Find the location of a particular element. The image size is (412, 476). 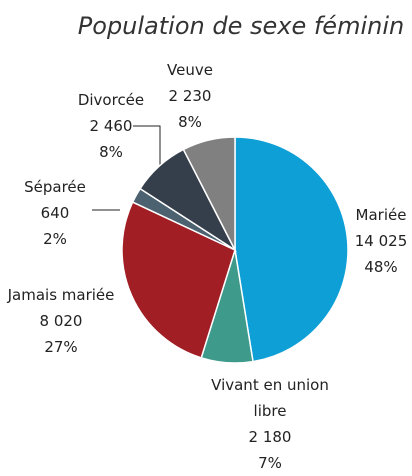

category-label: Veuve is located at coordinates (190, 70).